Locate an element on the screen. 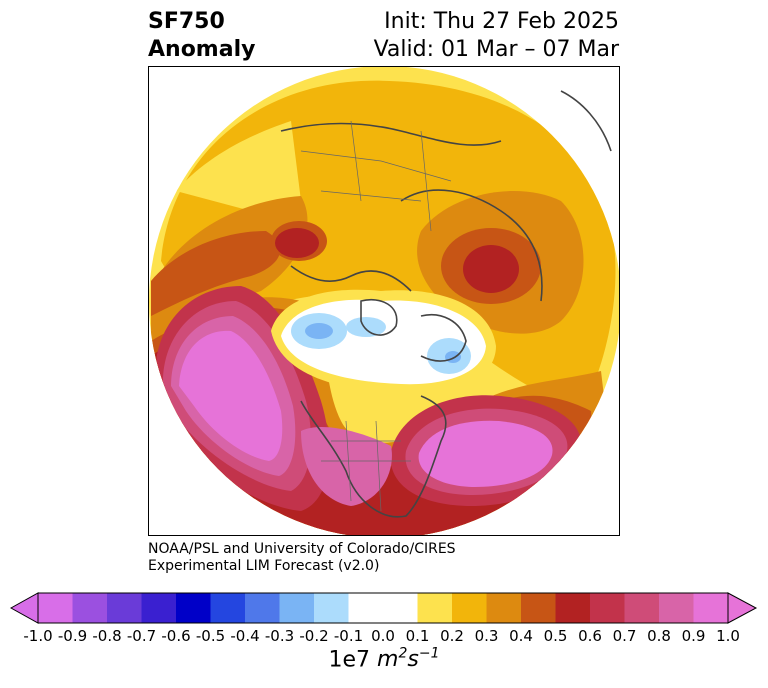 The width and height of the screenshot is (768, 688). magenta-atlantic is located at coordinates (485, 453).